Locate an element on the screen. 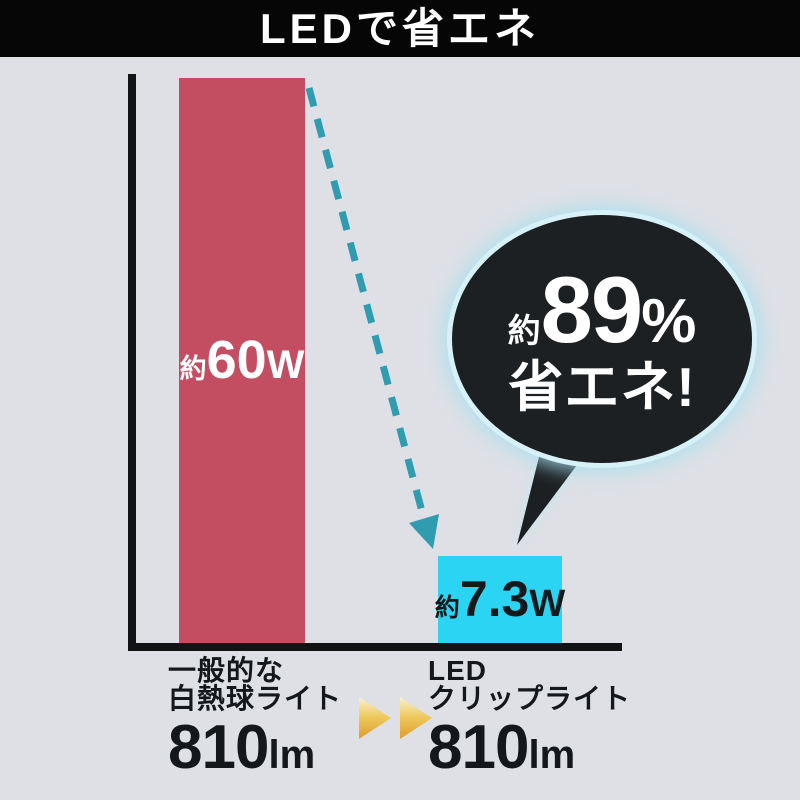 Image resolution: width=800 pixels, height=800 pixels. lumens-incandescent: 810 lm is located at coordinates (255, 747).